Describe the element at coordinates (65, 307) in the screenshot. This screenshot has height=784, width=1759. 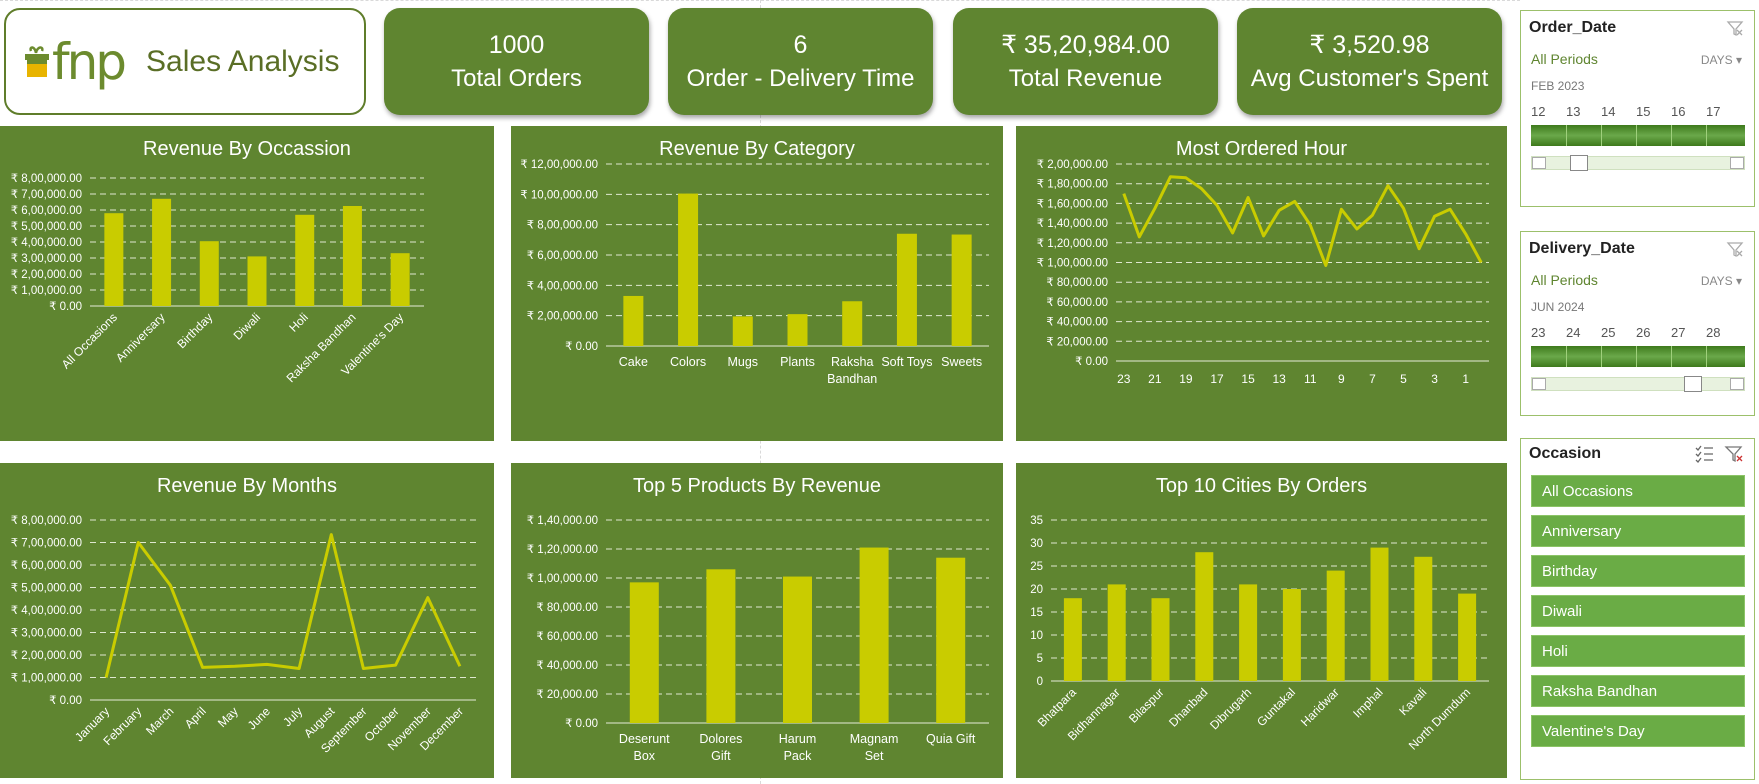
I see `y-tick-label: ₹ 0.00` at that location.